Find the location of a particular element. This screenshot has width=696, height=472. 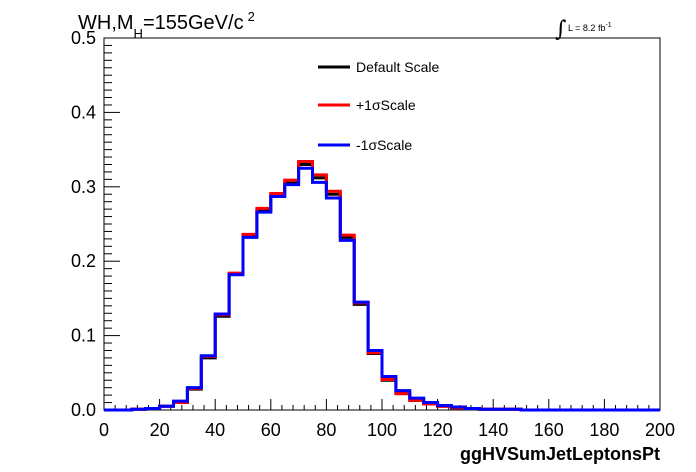

y-tick-label: 0.0 is located at coordinates (83, 410).